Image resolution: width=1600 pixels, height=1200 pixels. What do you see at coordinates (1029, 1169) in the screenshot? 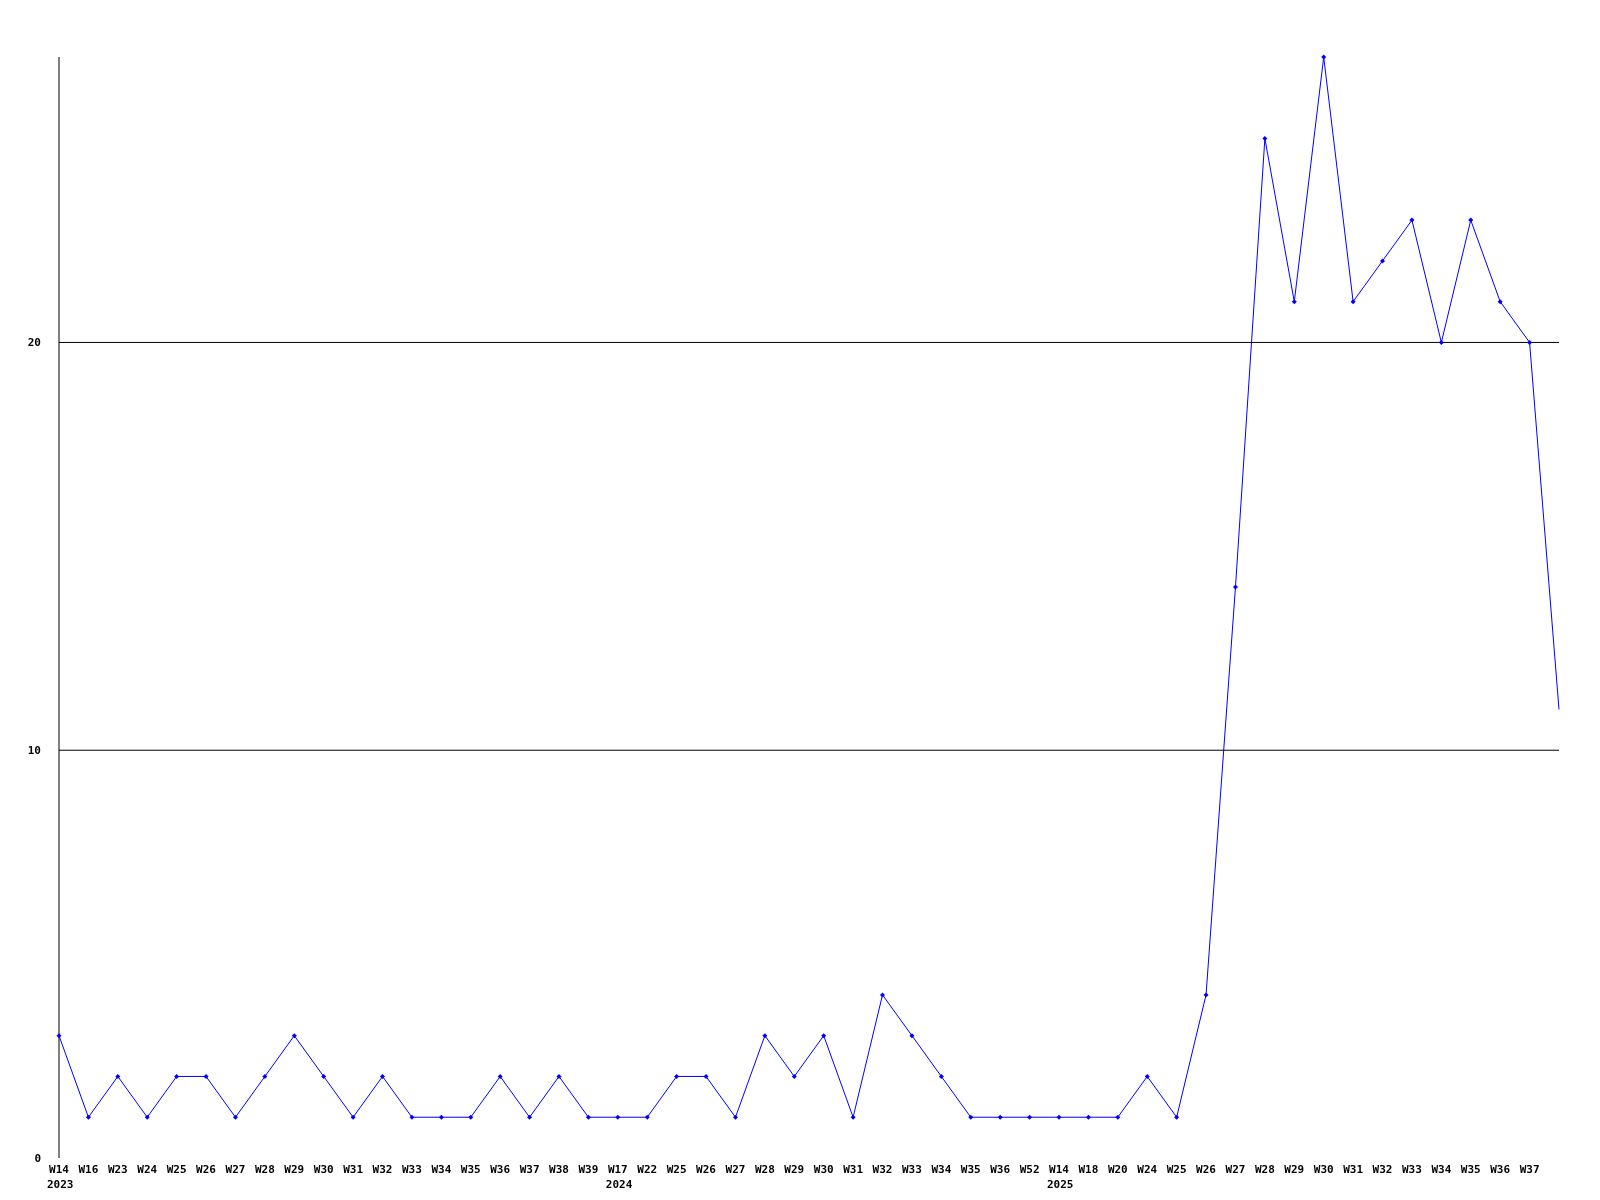
I see `x-tick-label: W52` at bounding box center [1029, 1169].